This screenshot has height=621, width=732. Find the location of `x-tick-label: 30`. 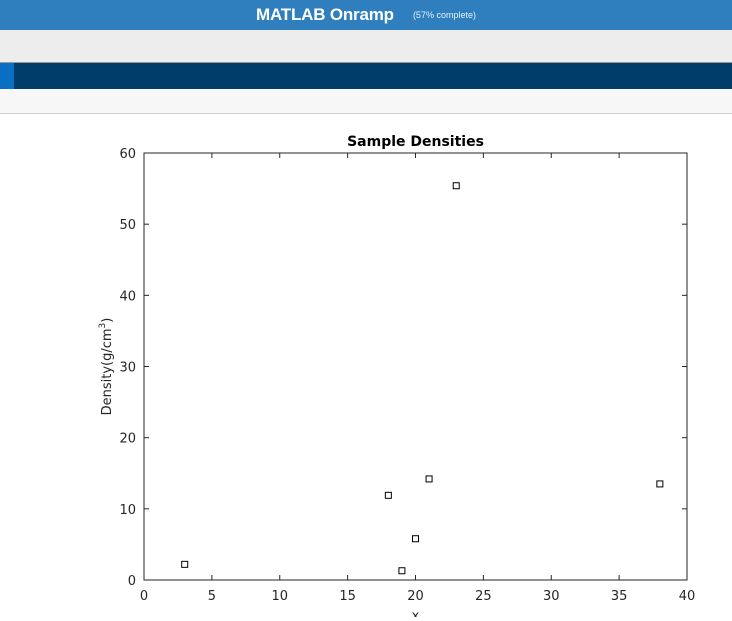

x-tick-label: 30 is located at coordinates (551, 596).